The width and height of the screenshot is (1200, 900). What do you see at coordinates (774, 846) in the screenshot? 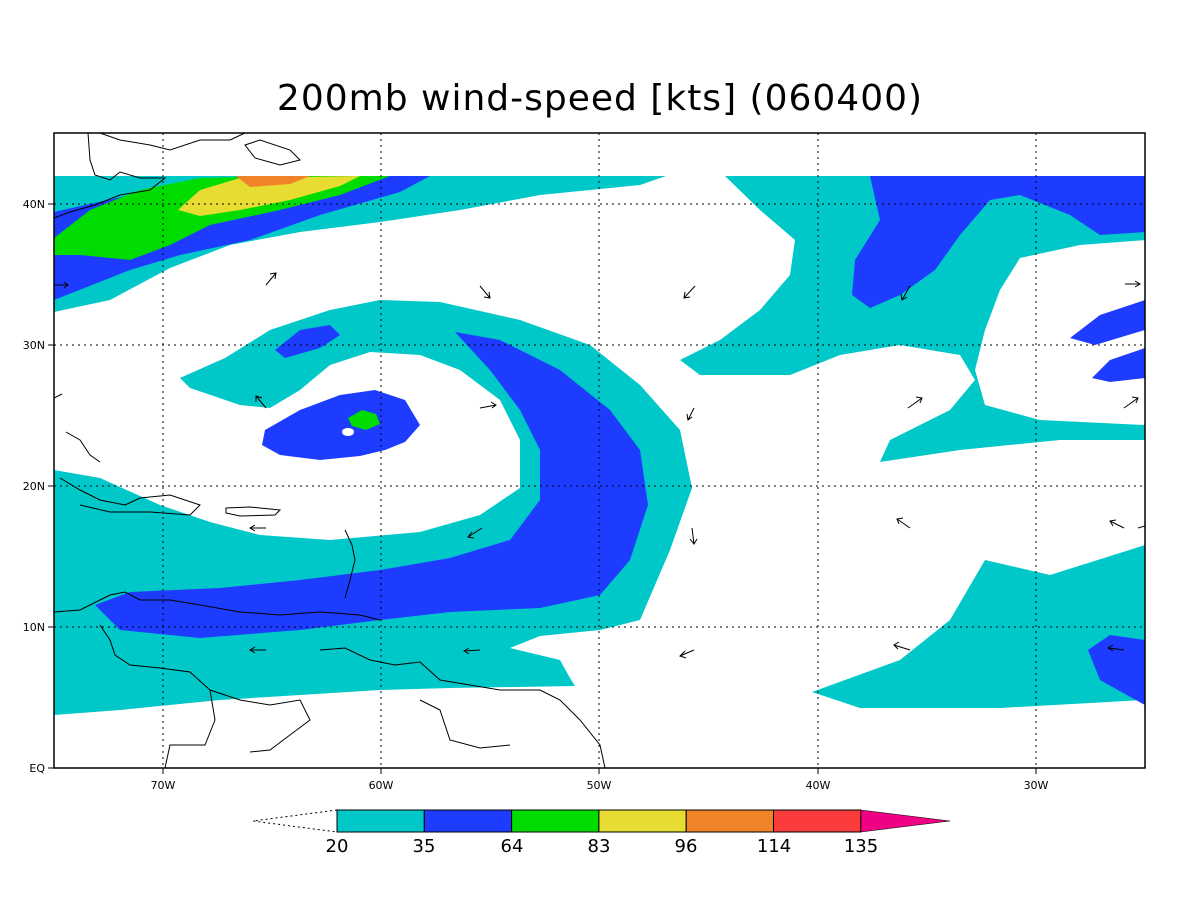
I see `colorbar-label: 114` at bounding box center [774, 846].